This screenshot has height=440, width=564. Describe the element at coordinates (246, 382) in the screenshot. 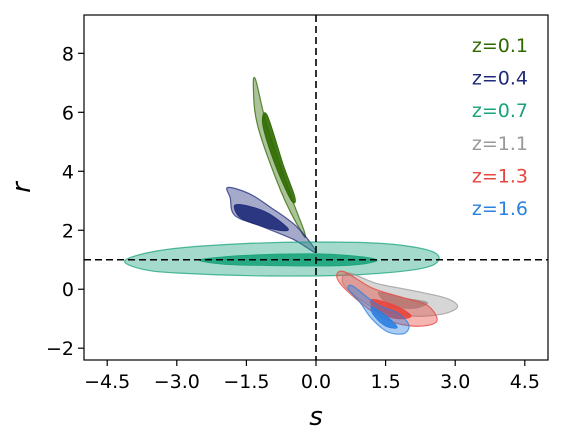

I see `x-tick-label: −1.5` at that location.